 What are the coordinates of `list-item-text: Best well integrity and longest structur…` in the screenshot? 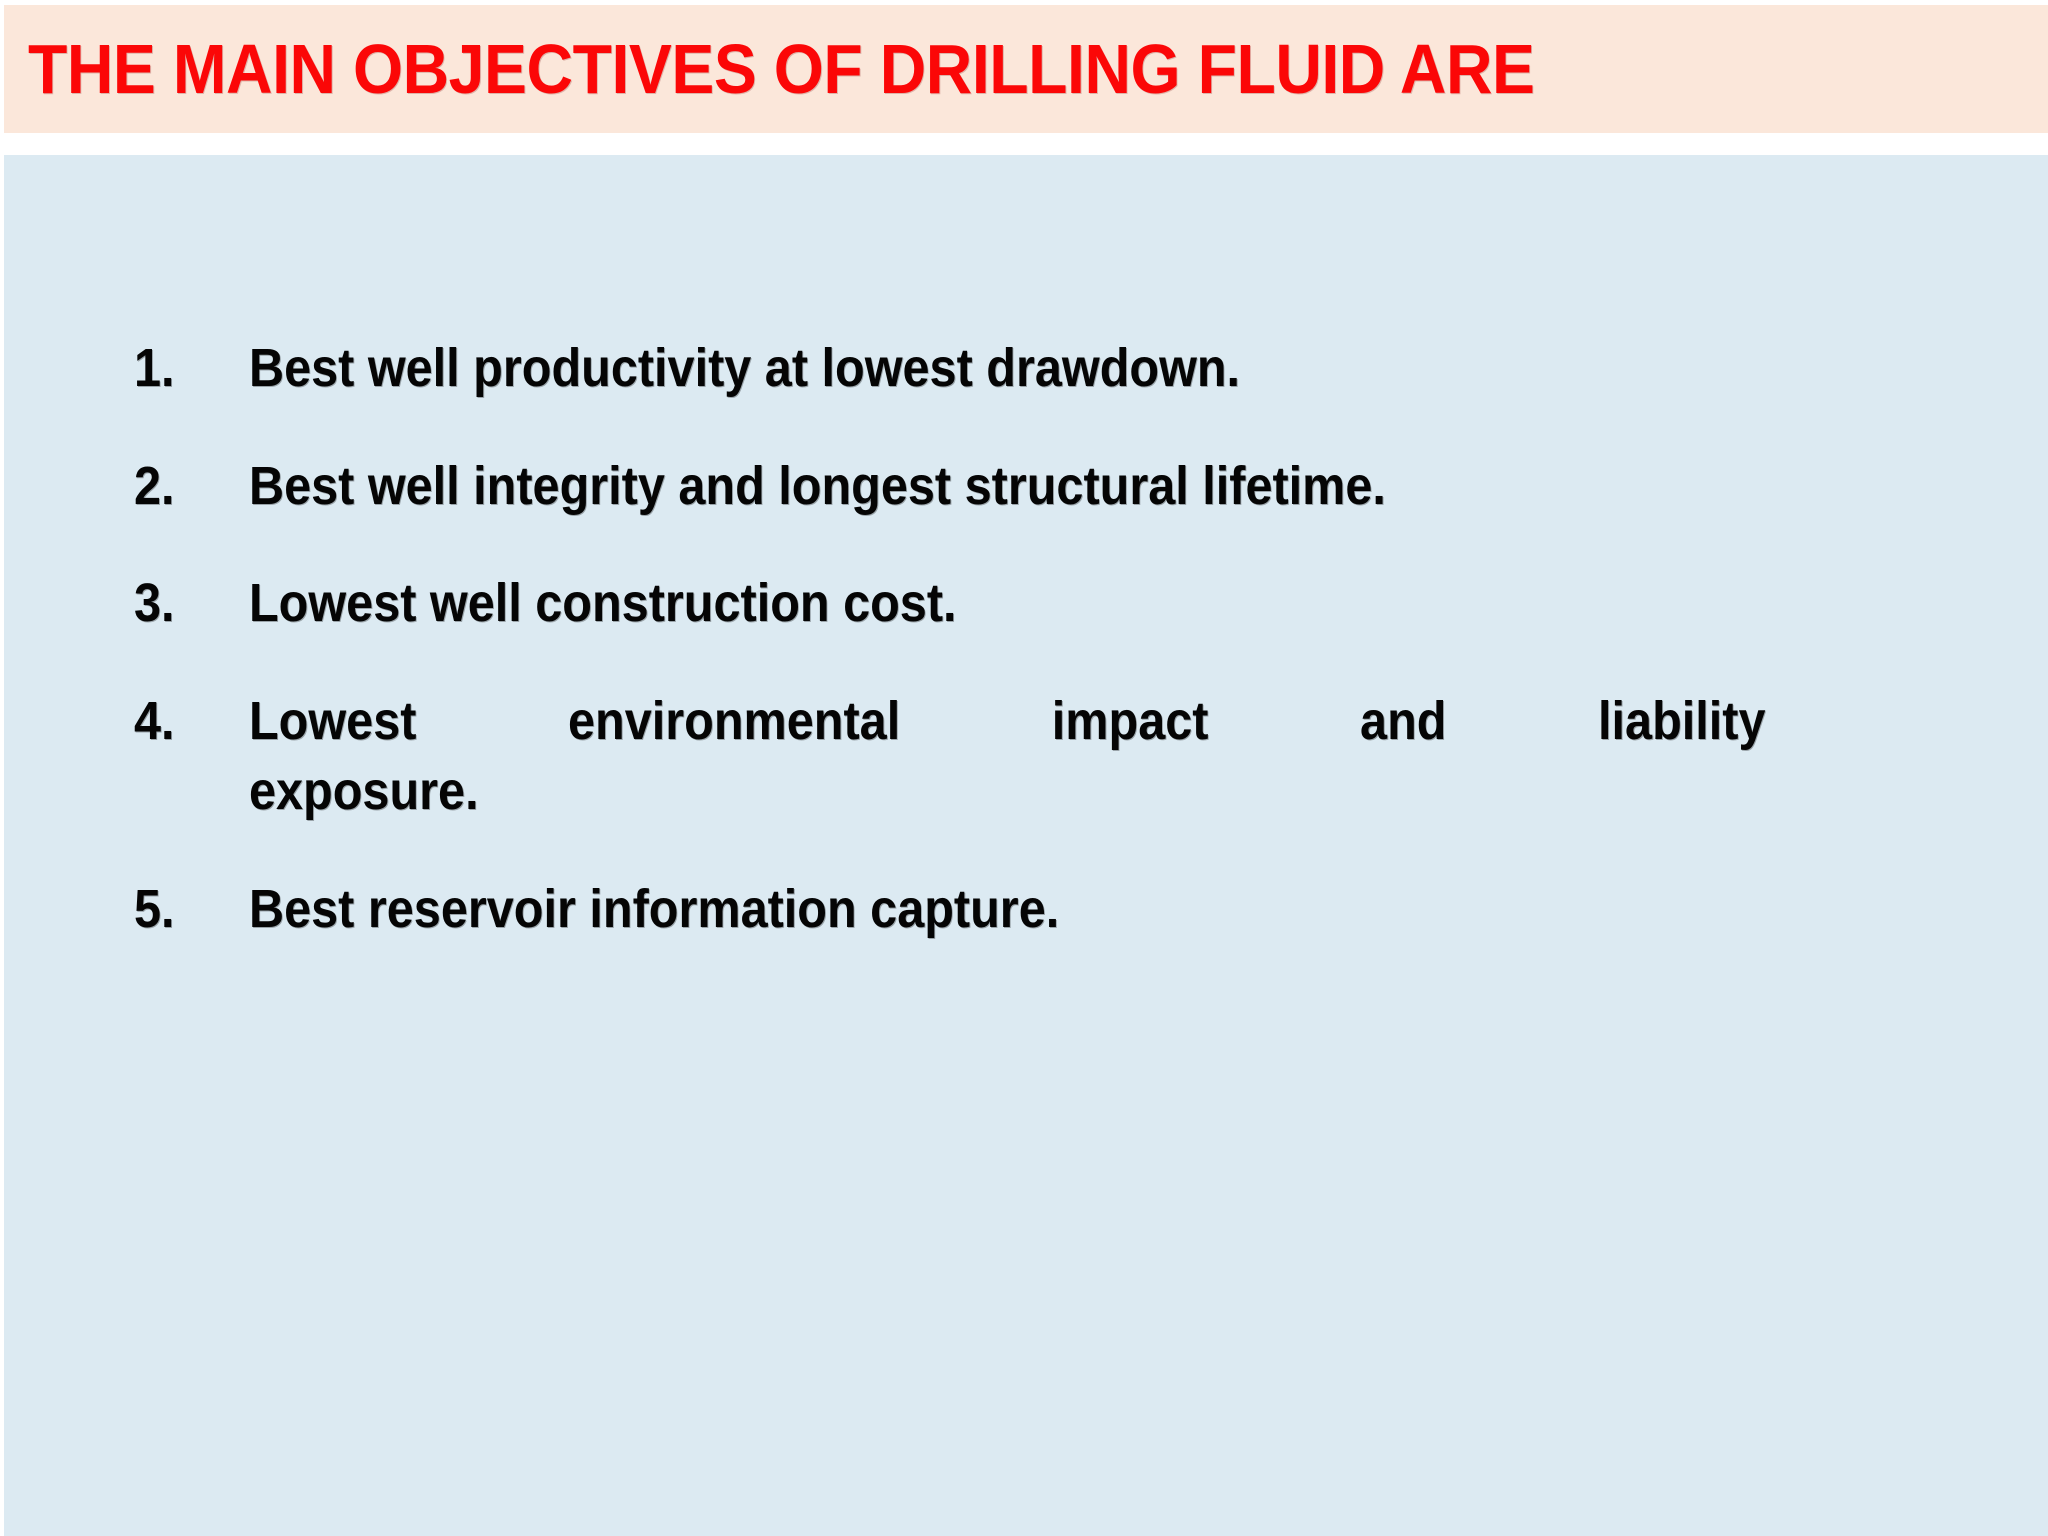 It's located at (817, 485).